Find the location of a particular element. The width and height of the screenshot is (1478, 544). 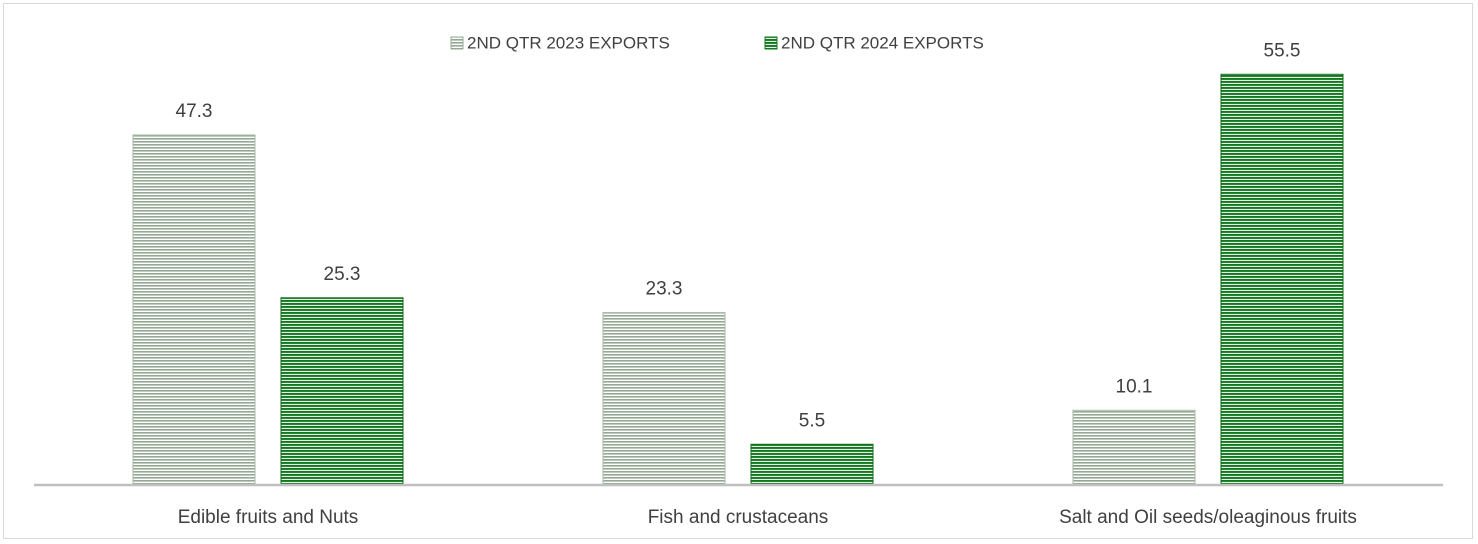

data-label-s0-c2: 10.1 is located at coordinates (1134, 386).